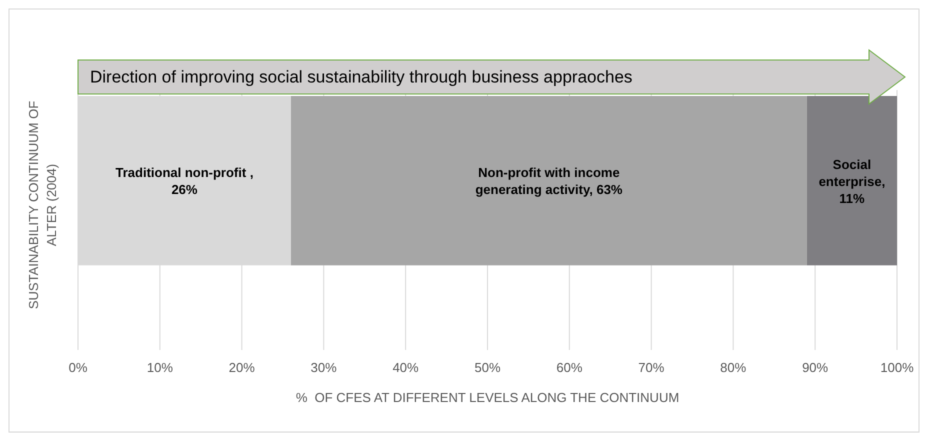 The height and width of the screenshot is (433, 928). I want to click on data-label: Social enterprise, 11%, so click(852, 181).